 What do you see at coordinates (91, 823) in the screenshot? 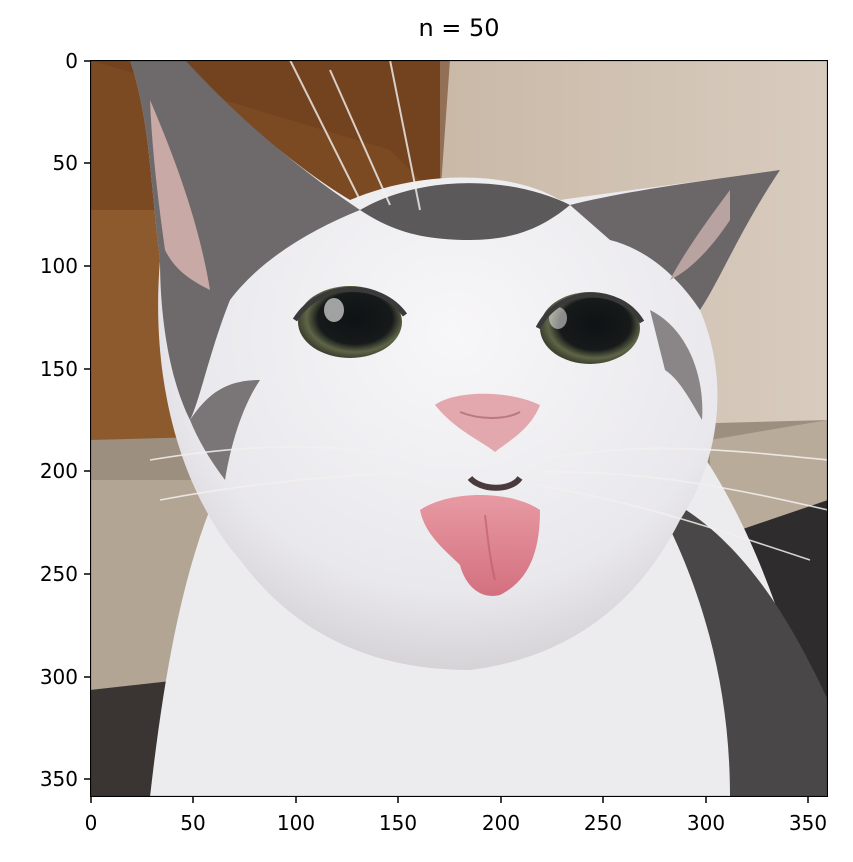
I see `x-tick-label: 0` at bounding box center [91, 823].